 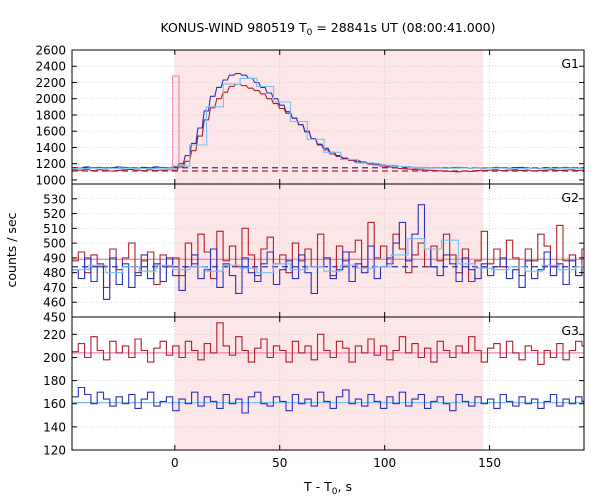 What do you see at coordinates (54, 358) in the screenshot?
I see `y-tick-label: 200` at bounding box center [54, 358].